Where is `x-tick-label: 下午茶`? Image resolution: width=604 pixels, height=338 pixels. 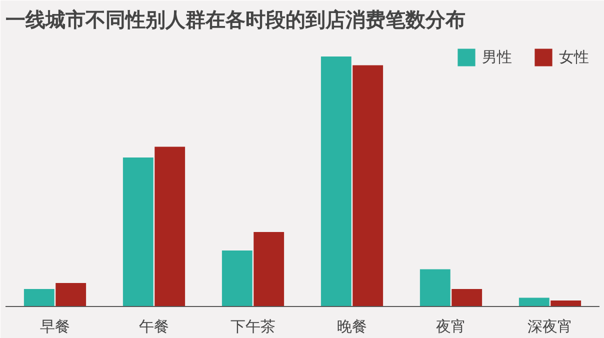 x-tick-label: 下午茶 is located at coordinates (253, 327).